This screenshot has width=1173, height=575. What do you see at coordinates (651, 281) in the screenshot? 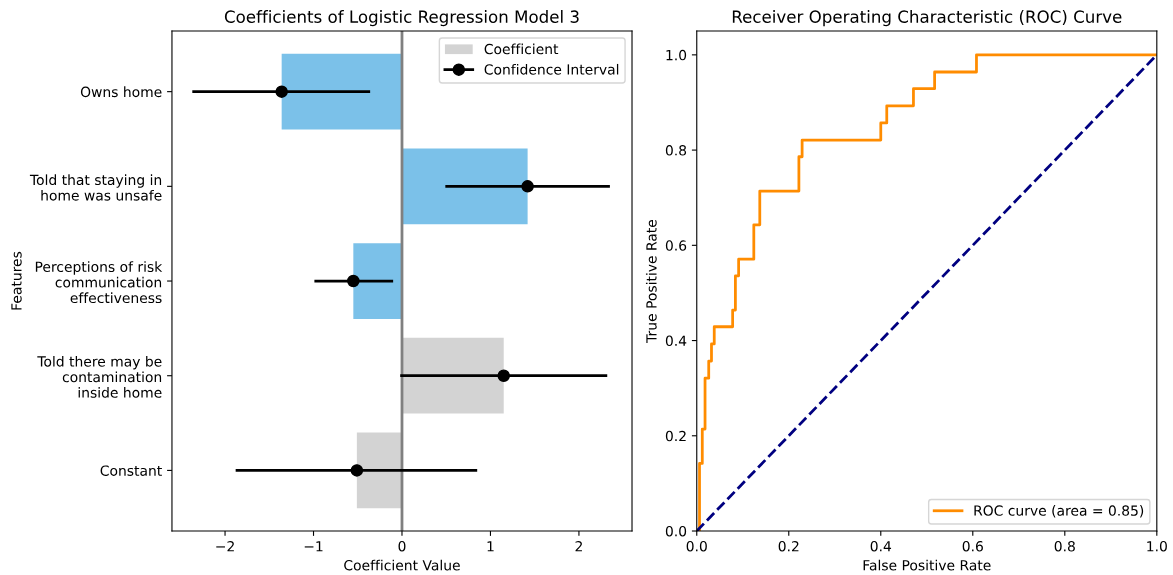
I see `y-axis-title: True Positive Rate` at bounding box center [651, 281].